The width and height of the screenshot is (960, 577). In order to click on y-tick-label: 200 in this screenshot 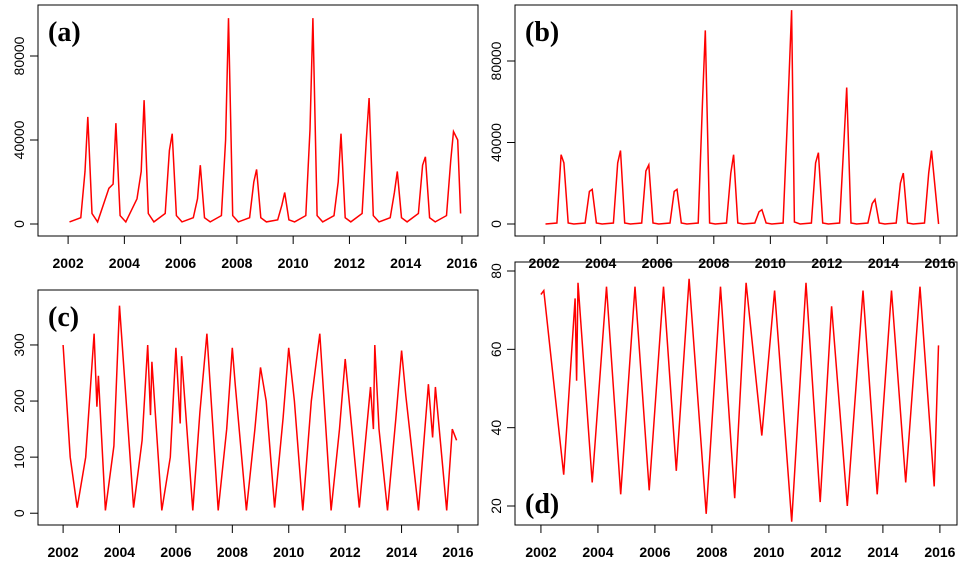, I will do `click(19, 401)`.